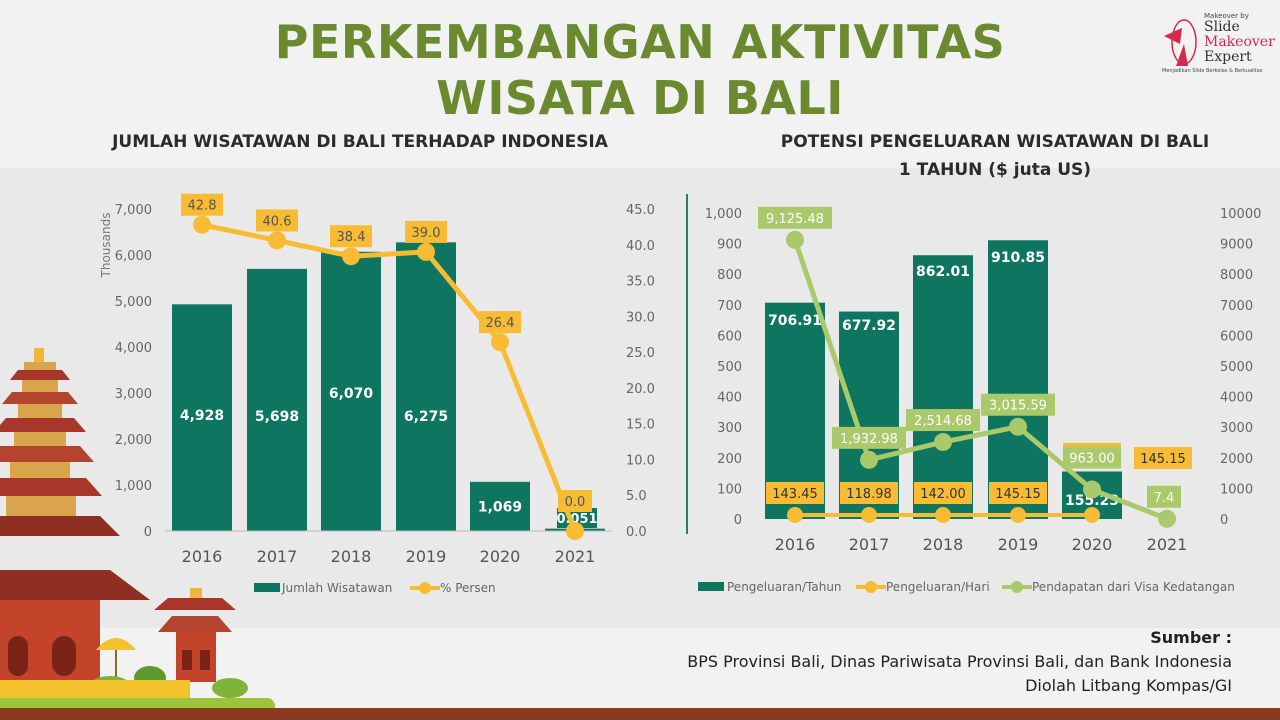 The image size is (1280, 720). I want to click on line-visa-label: 2,514.68, so click(943, 421).